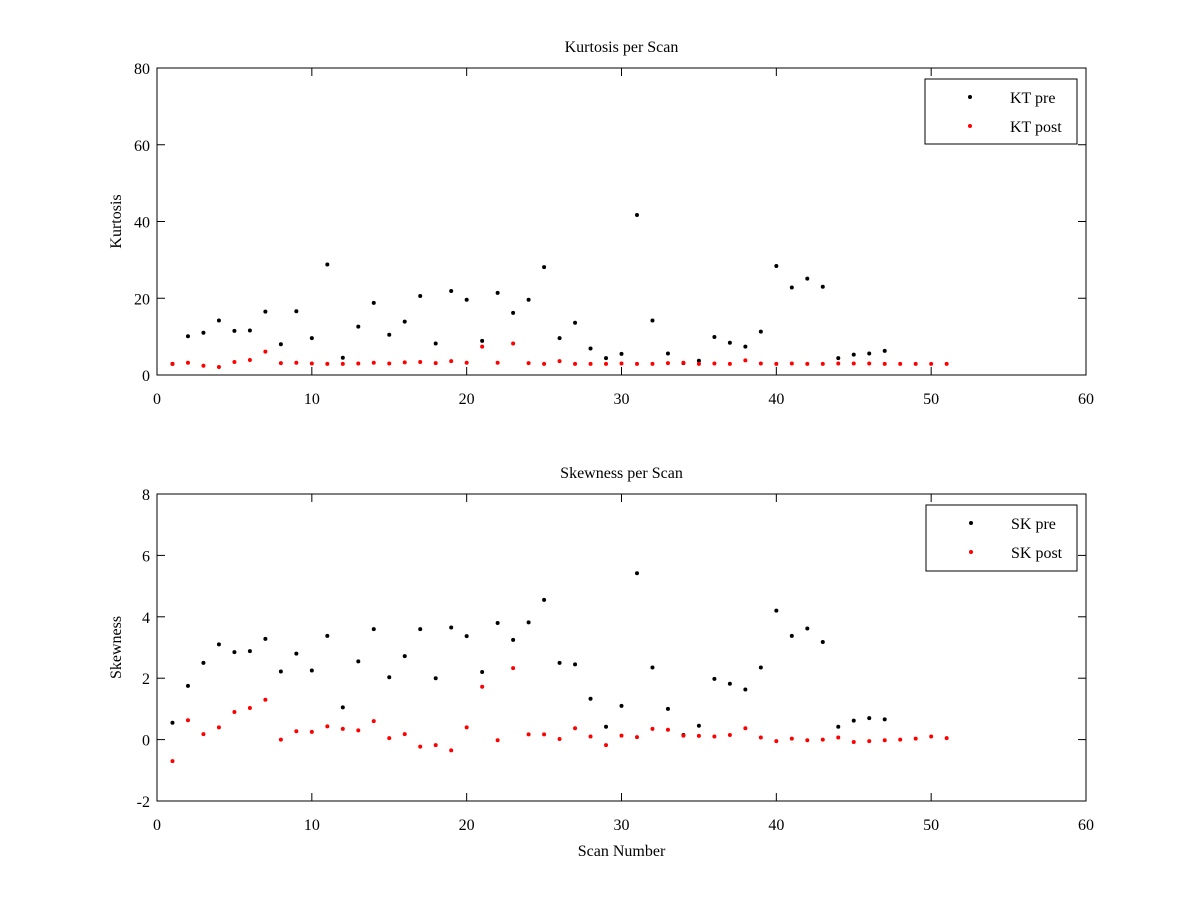 The image size is (1200, 900). Describe the element at coordinates (1086, 399) in the screenshot. I see `x-tick-label: 60` at that location.